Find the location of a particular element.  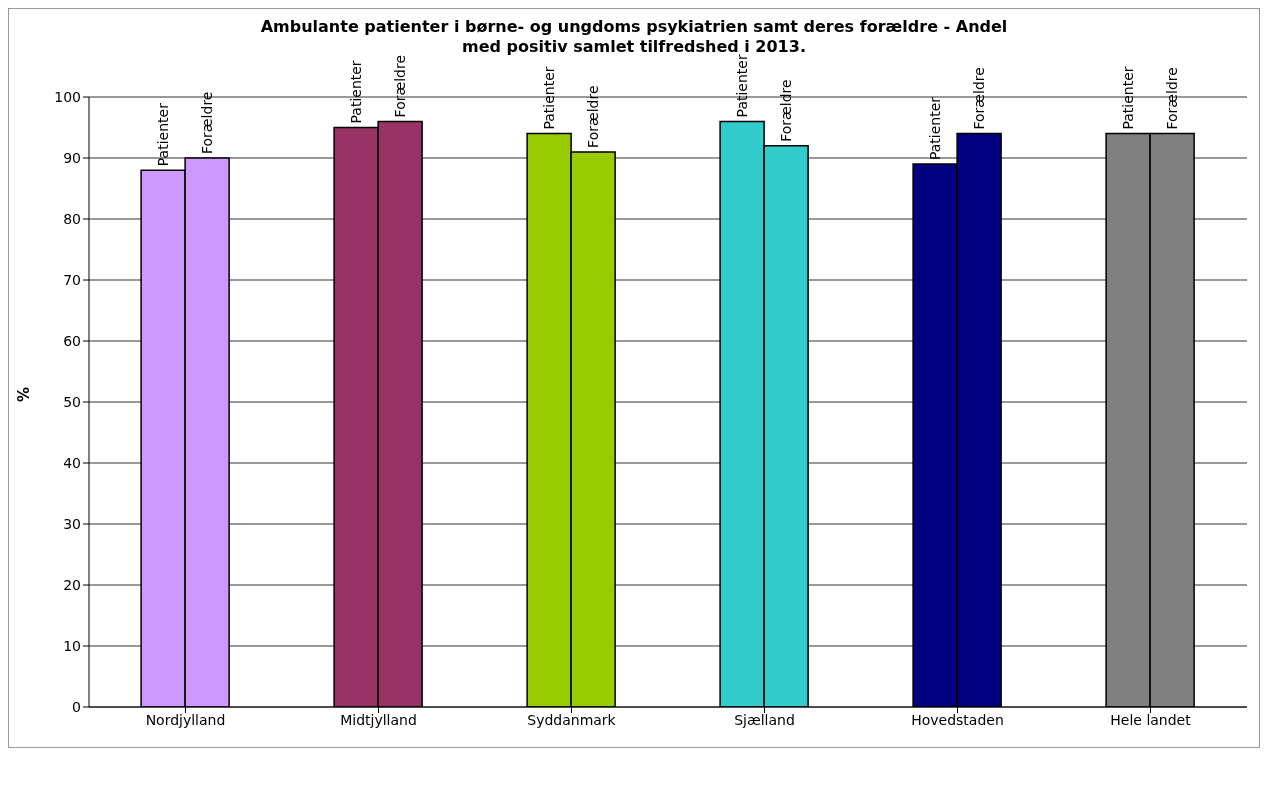

x-tick-label: Hovedstaden is located at coordinates (957, 719).